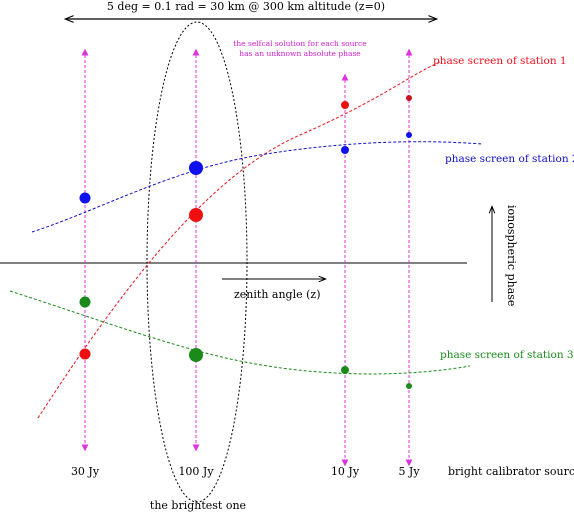 The width and height of the screenshot is (574, 513). Describe the element at coordinates (500, 61) in the screenshot. I see `phase-screen-label-station-1: phase screen of station 1` at that location.